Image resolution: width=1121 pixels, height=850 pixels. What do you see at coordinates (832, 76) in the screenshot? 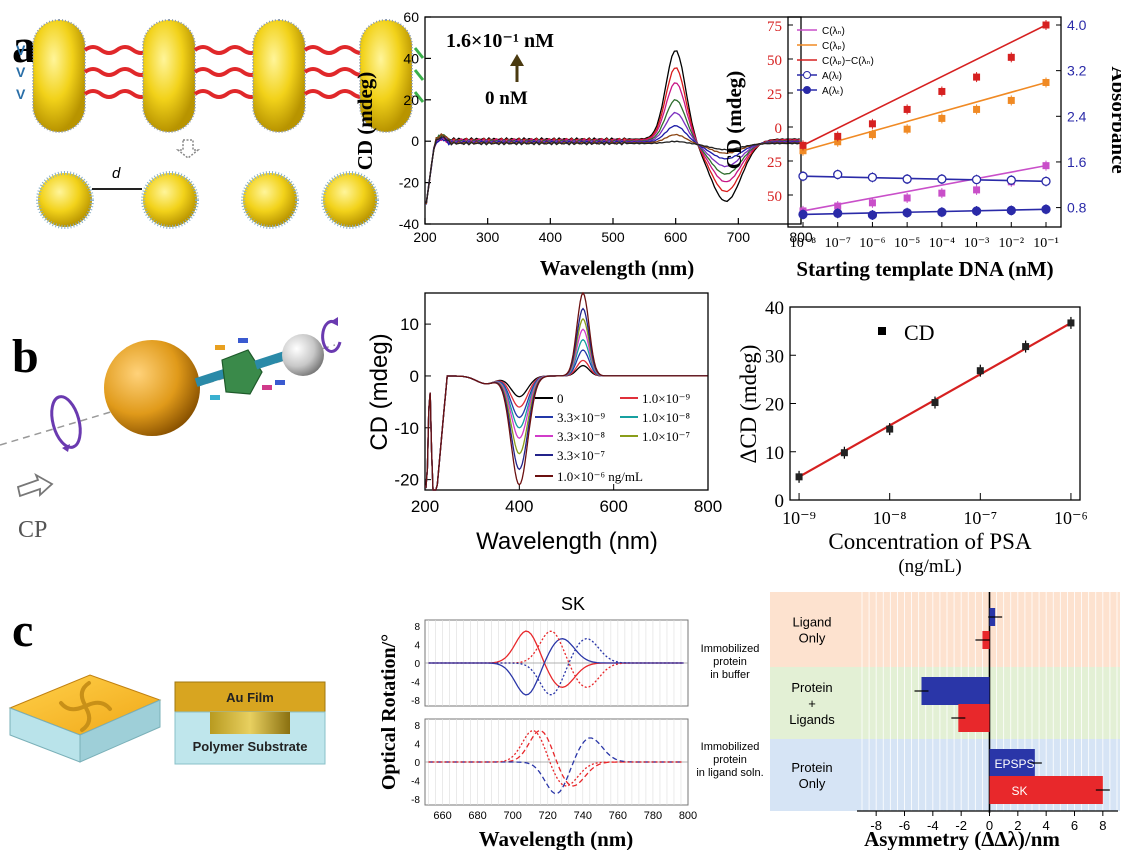
I see `legend-label: A(λₗ)` at bounding box center [832, 76].